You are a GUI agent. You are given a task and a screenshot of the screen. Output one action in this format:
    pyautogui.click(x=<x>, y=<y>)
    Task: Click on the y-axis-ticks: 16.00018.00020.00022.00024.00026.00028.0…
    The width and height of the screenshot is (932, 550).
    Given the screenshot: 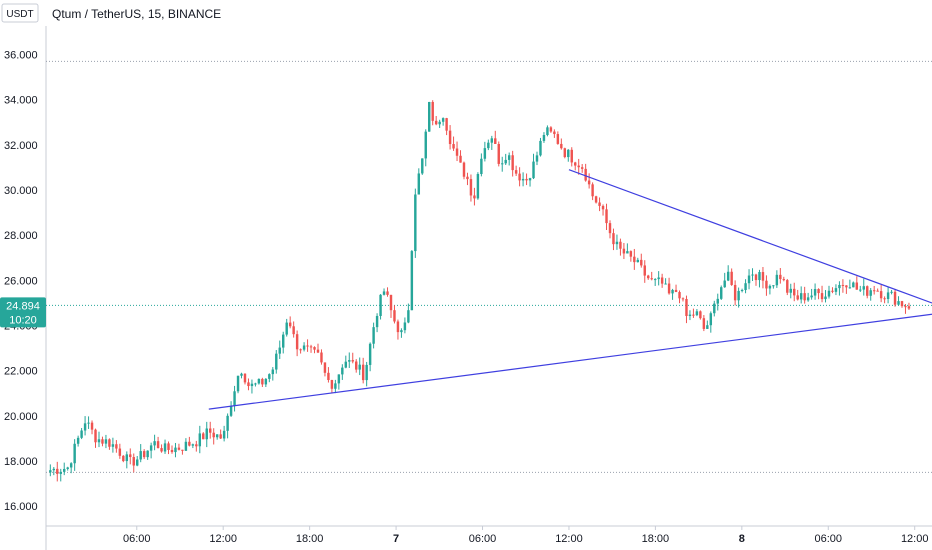 What is the action you would take?
    pyautogui.click(x=21, y=282)
    